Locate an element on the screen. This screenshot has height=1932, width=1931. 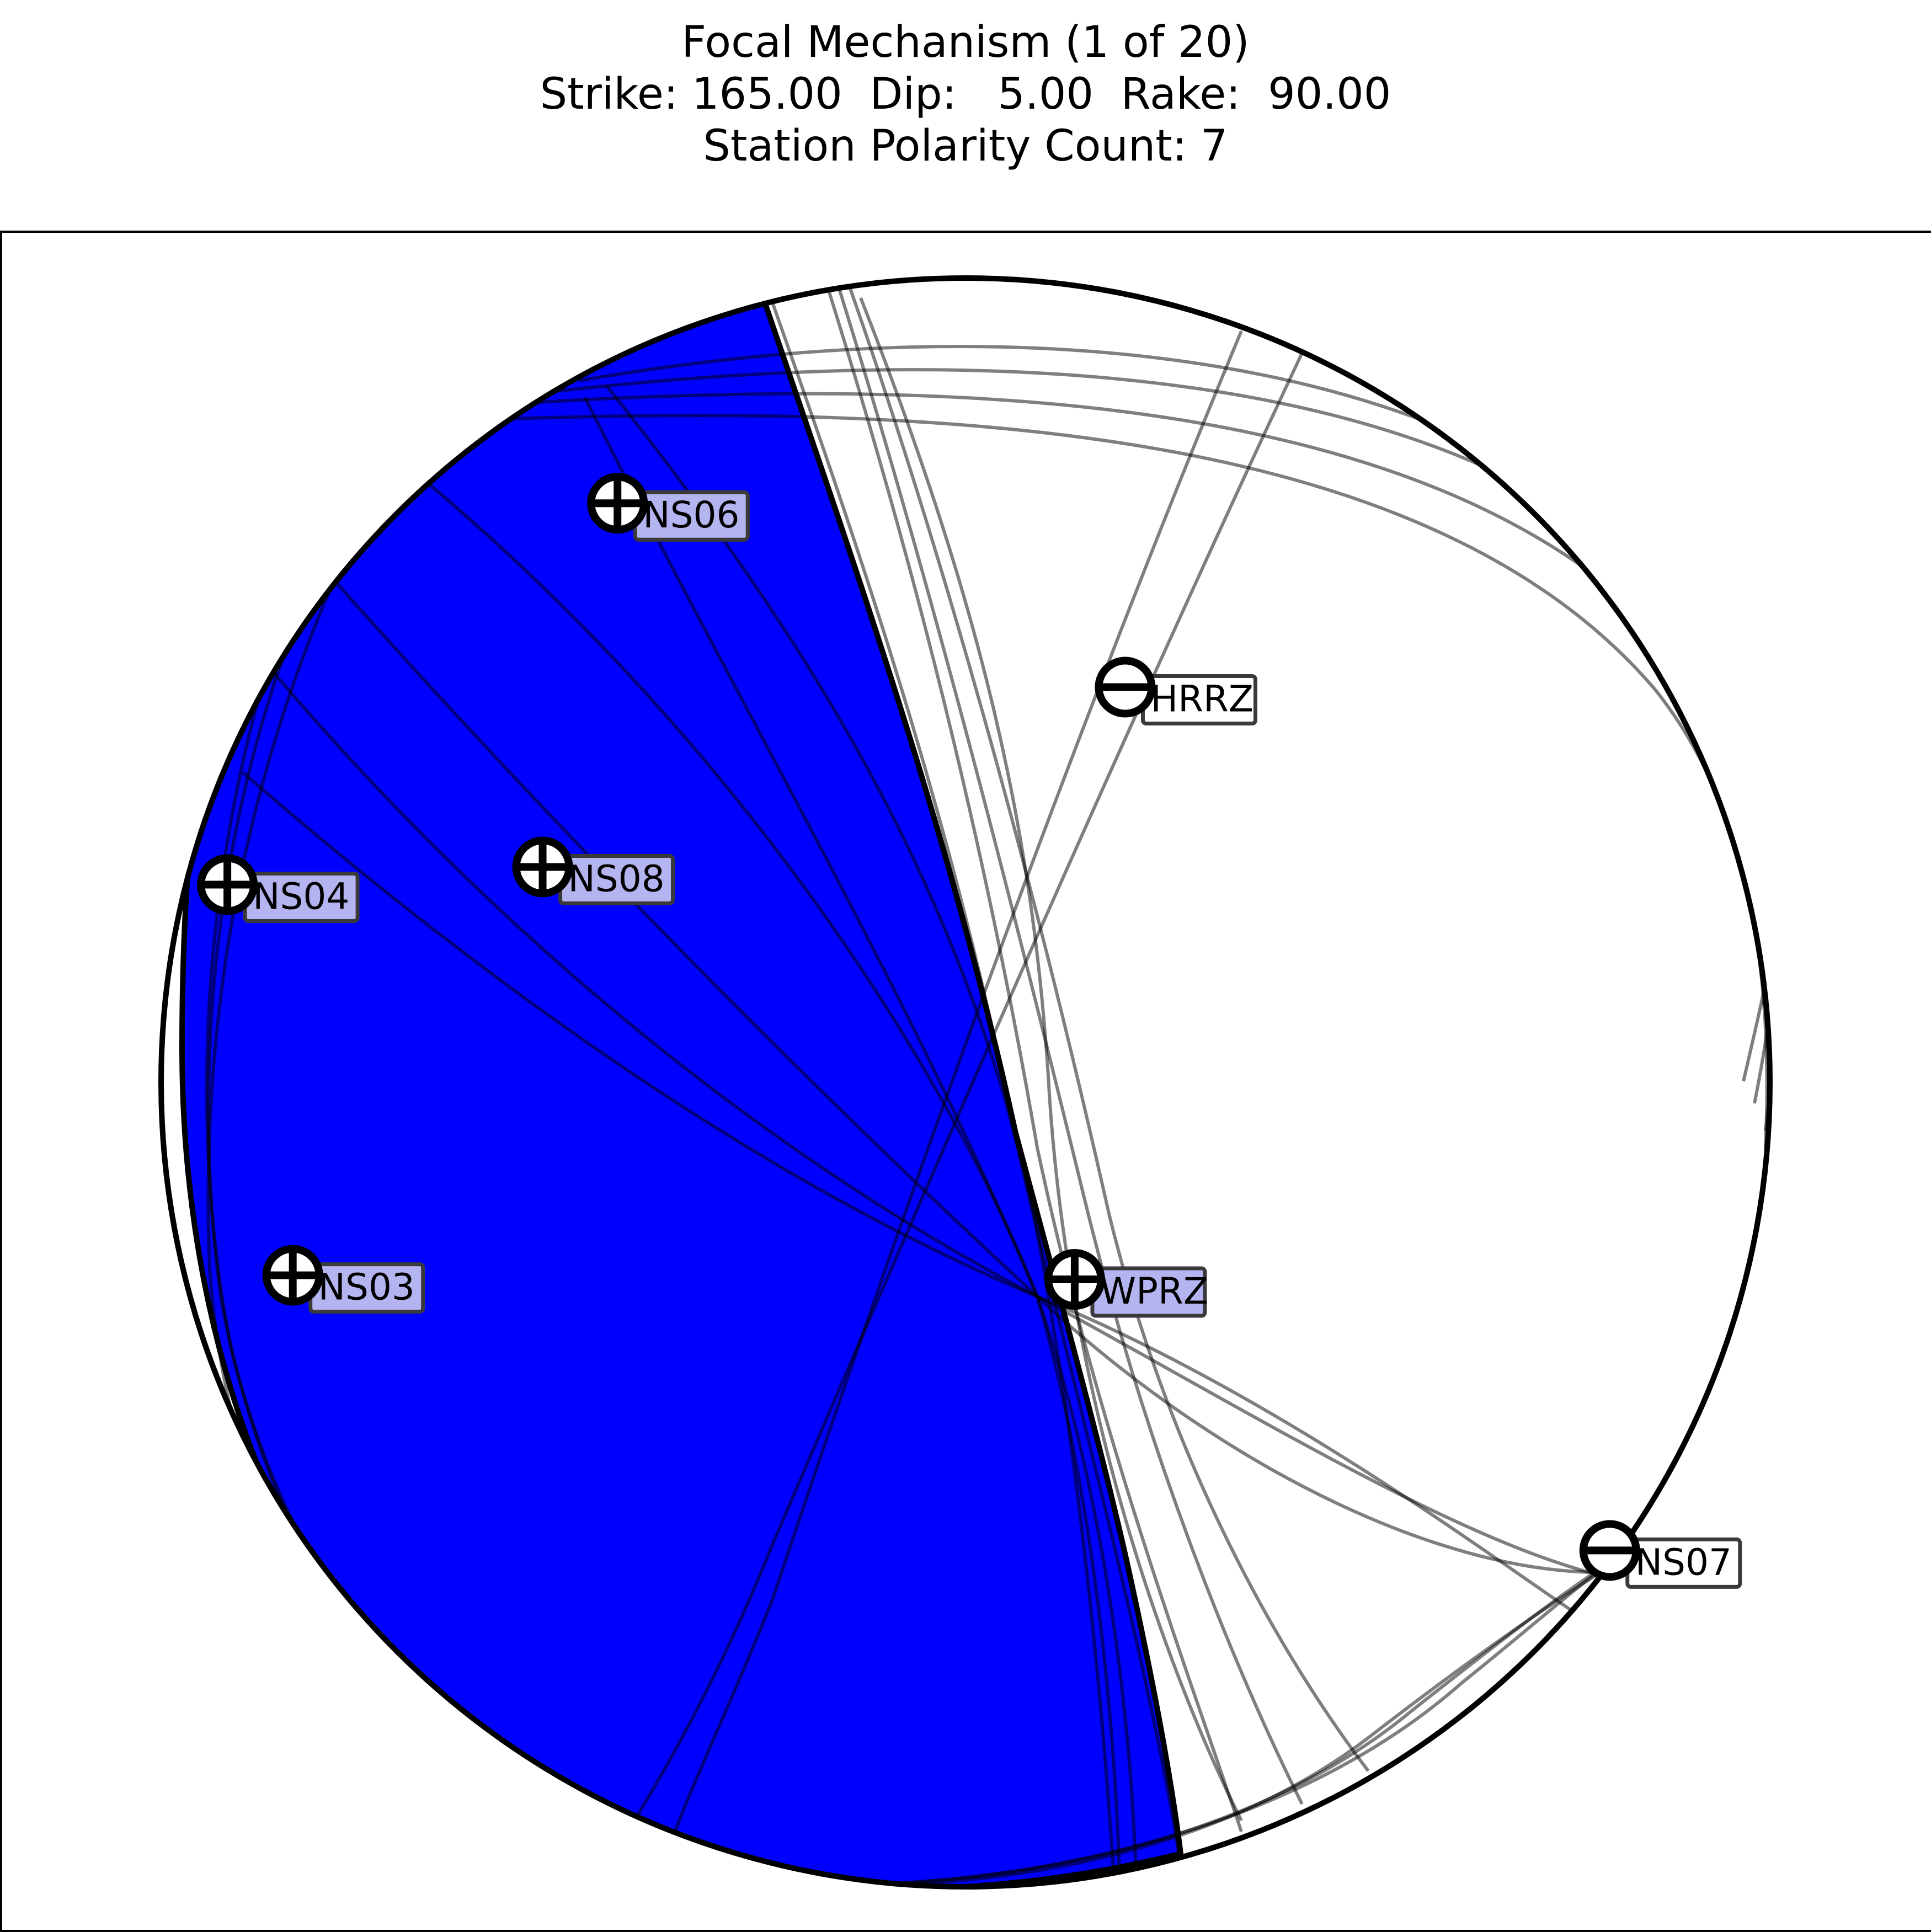
station-ns03: NS03 is located at coordinates (343, 1279).